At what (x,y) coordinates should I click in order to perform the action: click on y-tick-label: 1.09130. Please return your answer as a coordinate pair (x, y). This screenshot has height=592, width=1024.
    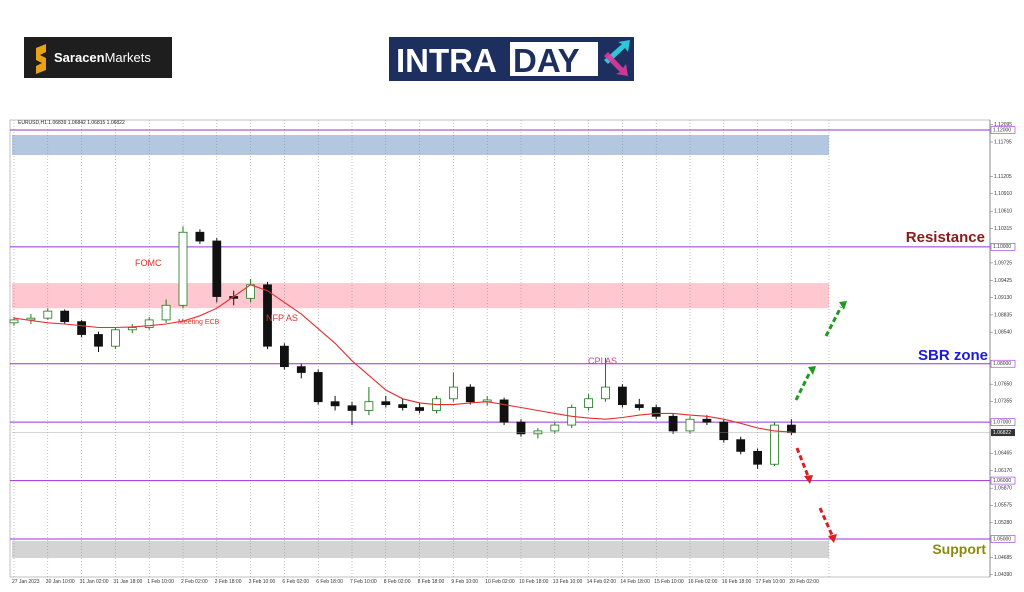
    Looking at the image, I should click on (1003, 298).